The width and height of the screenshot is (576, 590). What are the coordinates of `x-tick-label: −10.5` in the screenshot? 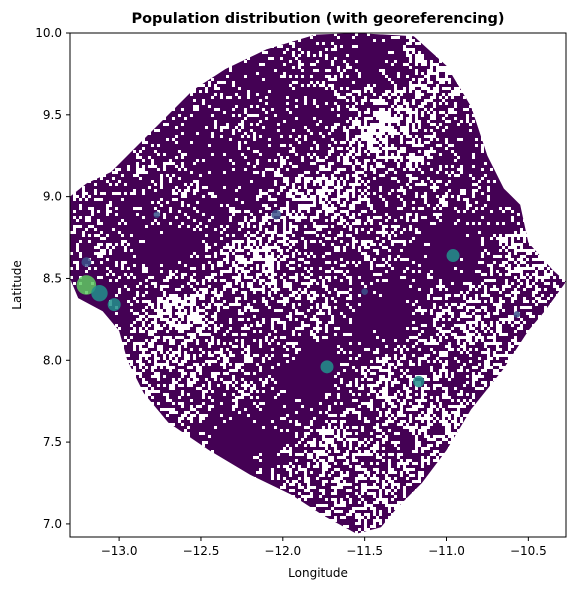 It's located at (528, 551).